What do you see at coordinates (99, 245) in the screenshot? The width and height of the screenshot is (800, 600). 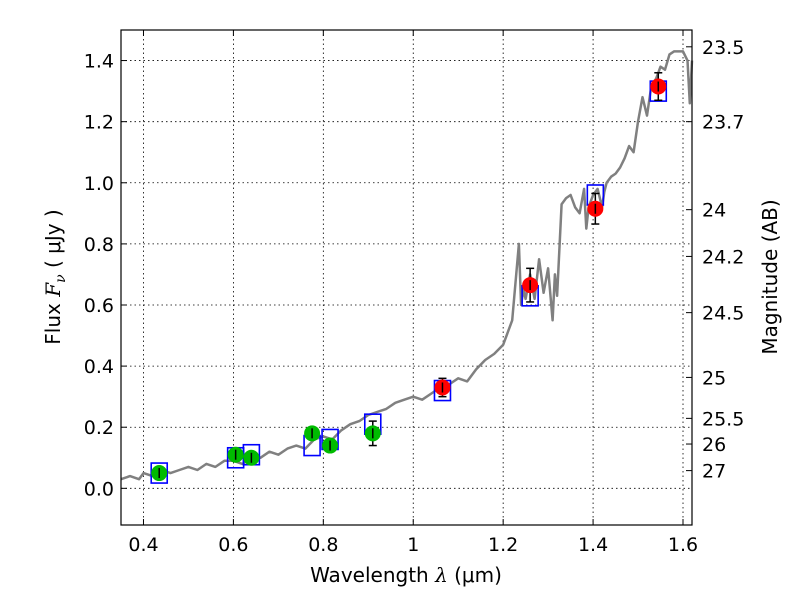 I see `y-tick-label: 0.8` at bounding box center [99, 245].